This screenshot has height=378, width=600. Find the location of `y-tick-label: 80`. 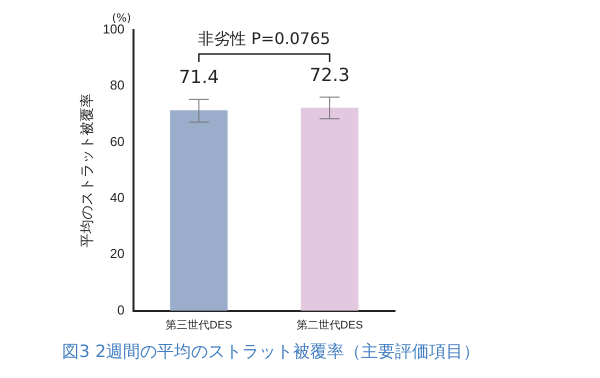

y-tick-label: 80 is located at coordinates (117, 85).